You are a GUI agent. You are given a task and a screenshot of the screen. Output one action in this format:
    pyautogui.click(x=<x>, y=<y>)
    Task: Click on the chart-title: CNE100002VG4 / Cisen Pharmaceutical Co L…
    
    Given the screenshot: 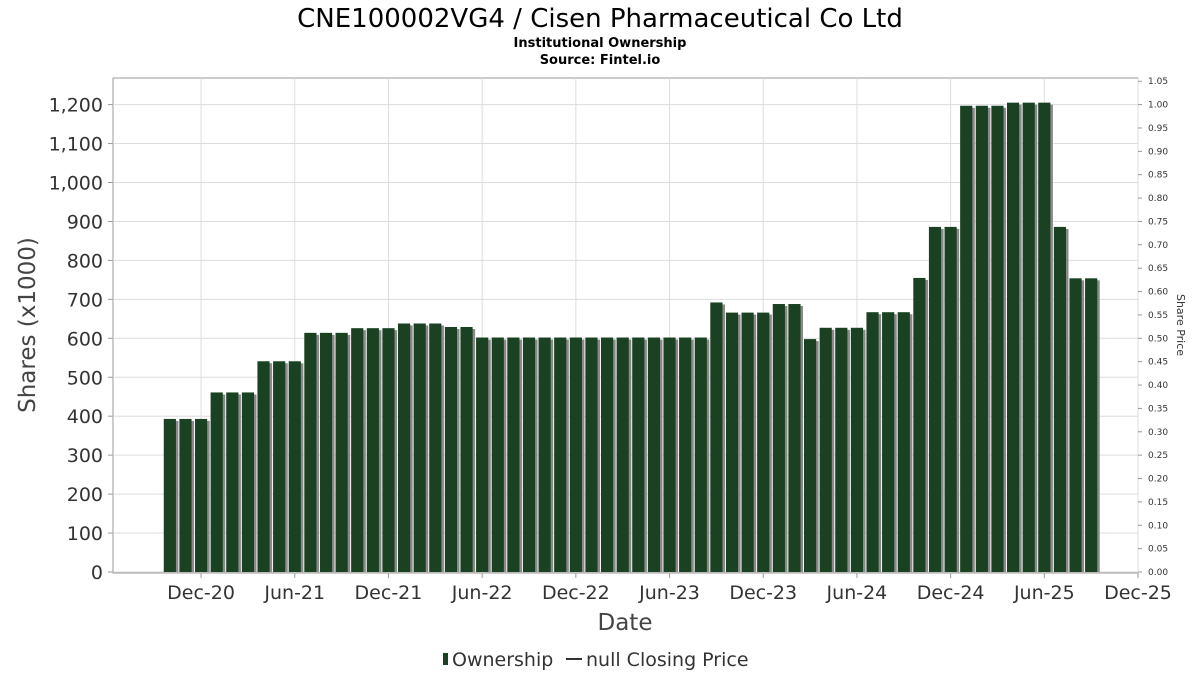 What is the action you would take?
    pyautogui.click(x=600, y=19)
    